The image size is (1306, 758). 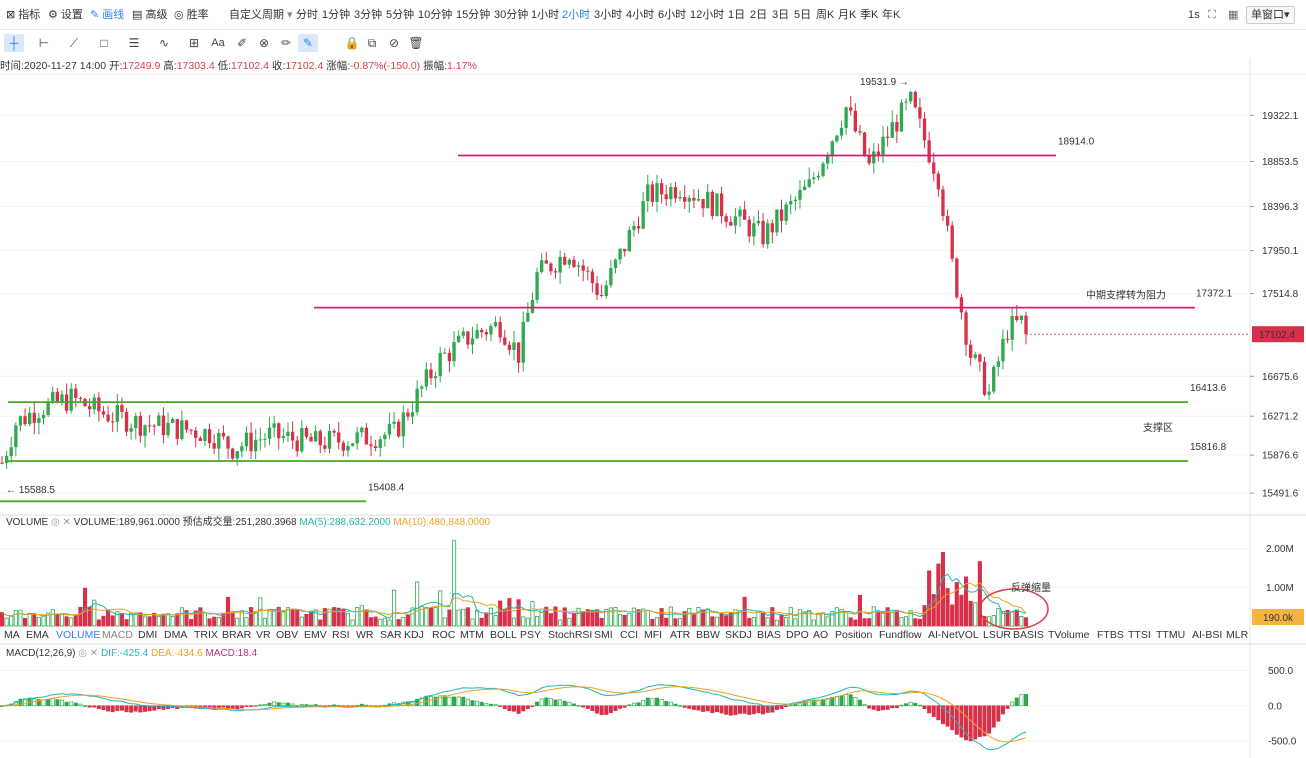 What do you see at coordinates (263, 635) in the screenshot?
I see `indicator-vr: VR` at bounding box center [263, 635].